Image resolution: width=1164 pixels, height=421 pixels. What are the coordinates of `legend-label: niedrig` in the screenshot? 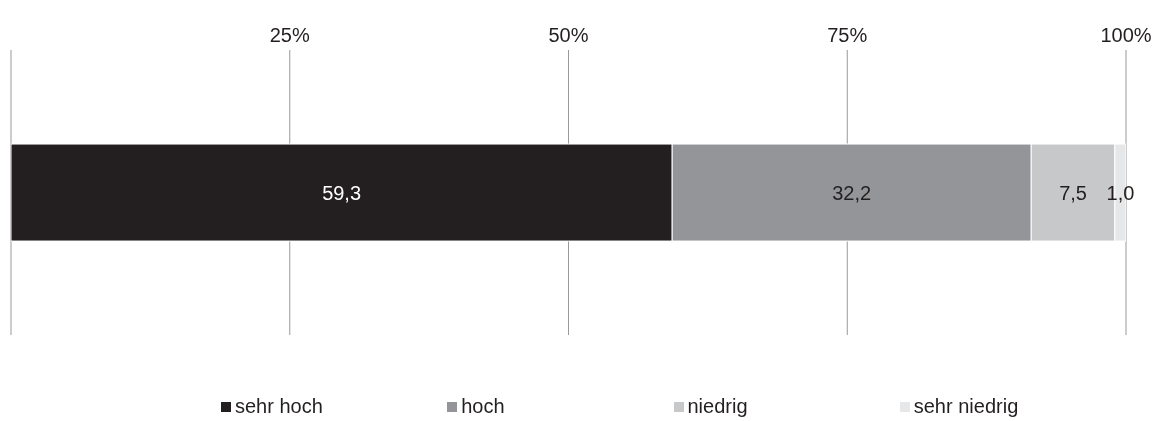 It's located at (717, 406).